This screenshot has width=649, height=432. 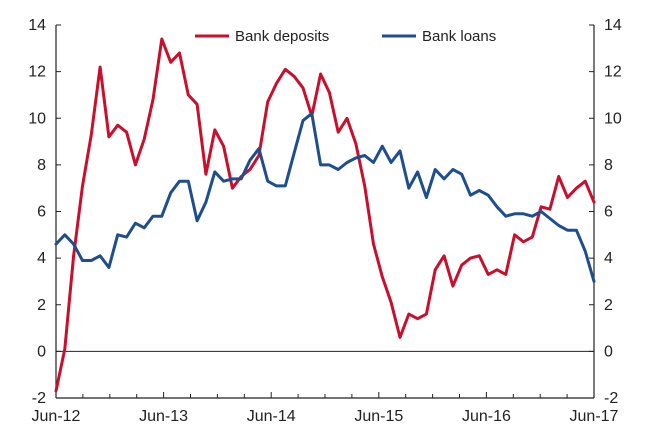 What do you see at coordinates (41, 351) in the screenshot?
I see `y-tick-label-left: 0` at bounding box center [41, 351].